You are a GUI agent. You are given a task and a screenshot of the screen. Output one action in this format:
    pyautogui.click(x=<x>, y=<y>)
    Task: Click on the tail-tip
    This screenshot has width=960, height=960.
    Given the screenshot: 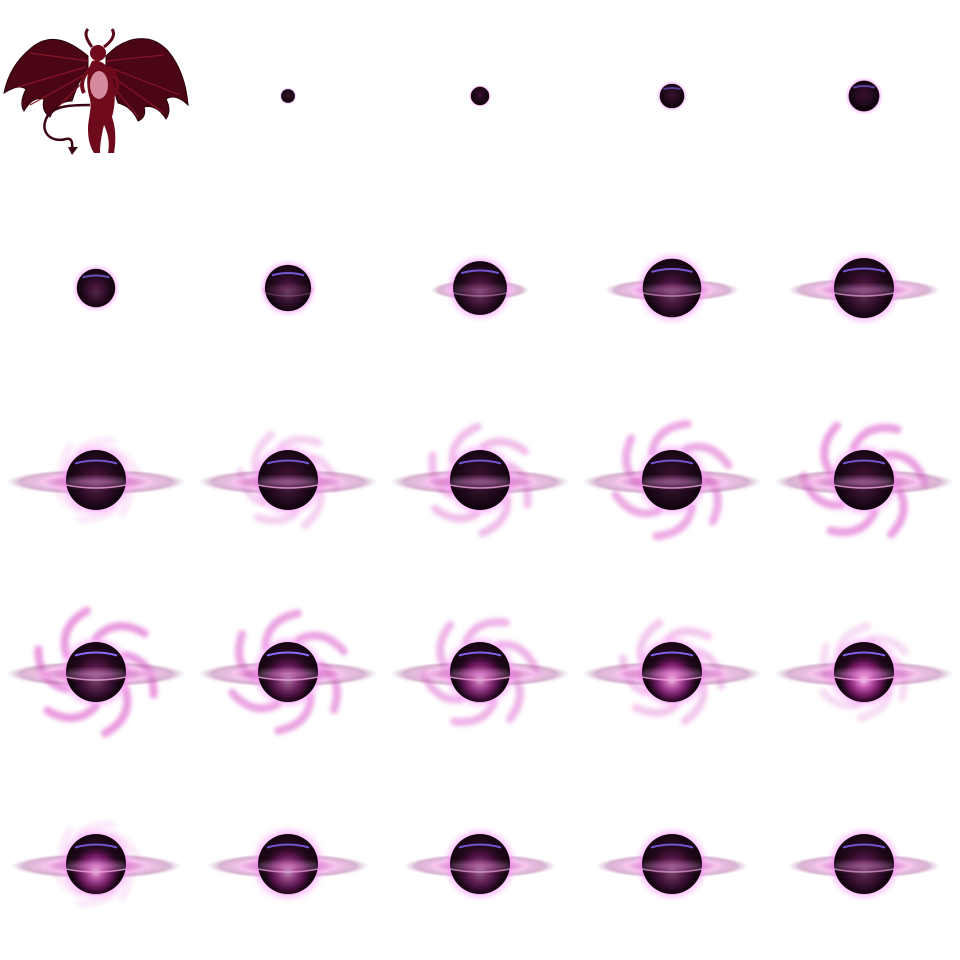 What is the action you would take?
    pyautogui.click(x=73, y=151)
    